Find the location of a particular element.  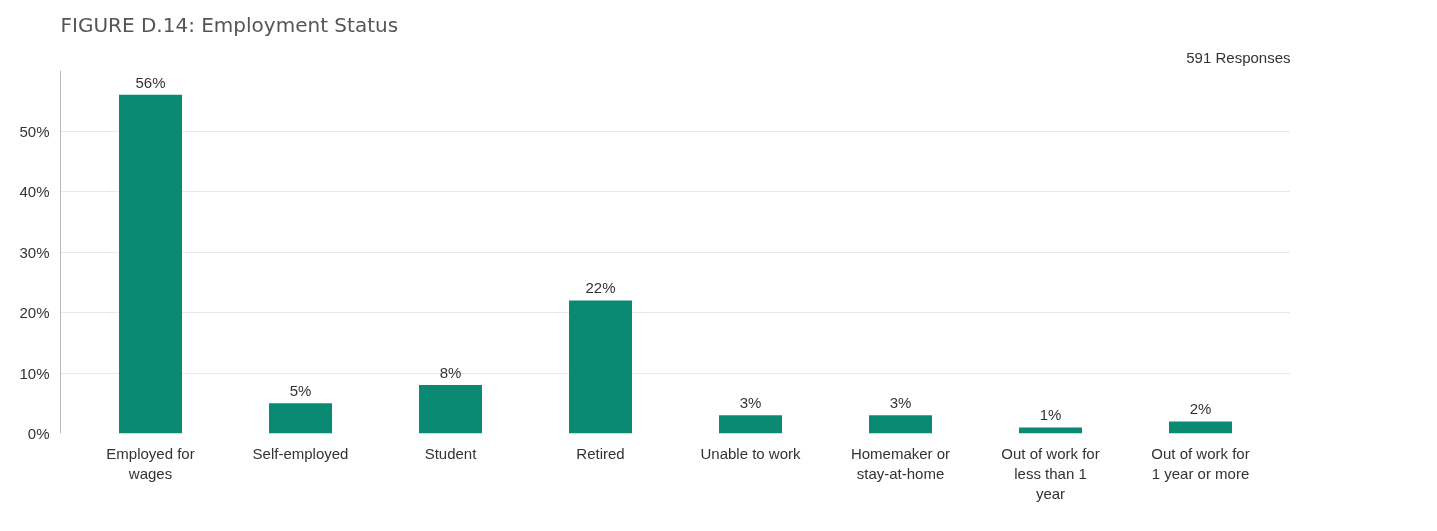

y-tick-label: 30% is located at coordinates (34, 252).